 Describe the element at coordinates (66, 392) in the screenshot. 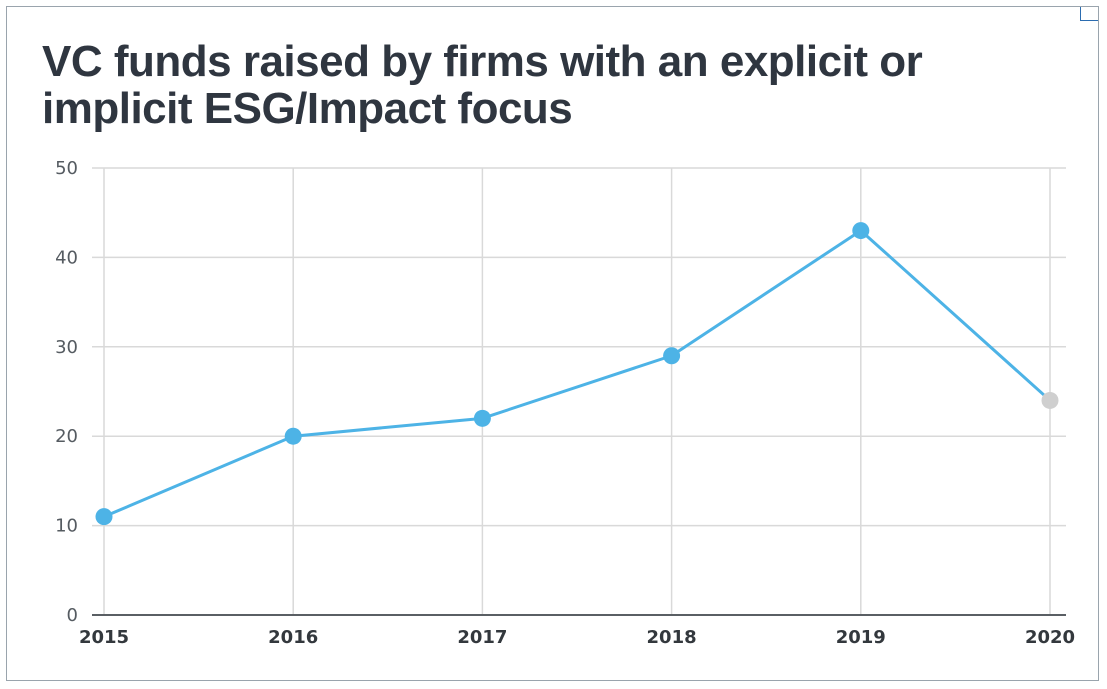

I see `y-axis: 0 10 20 30 40 50` at that location.